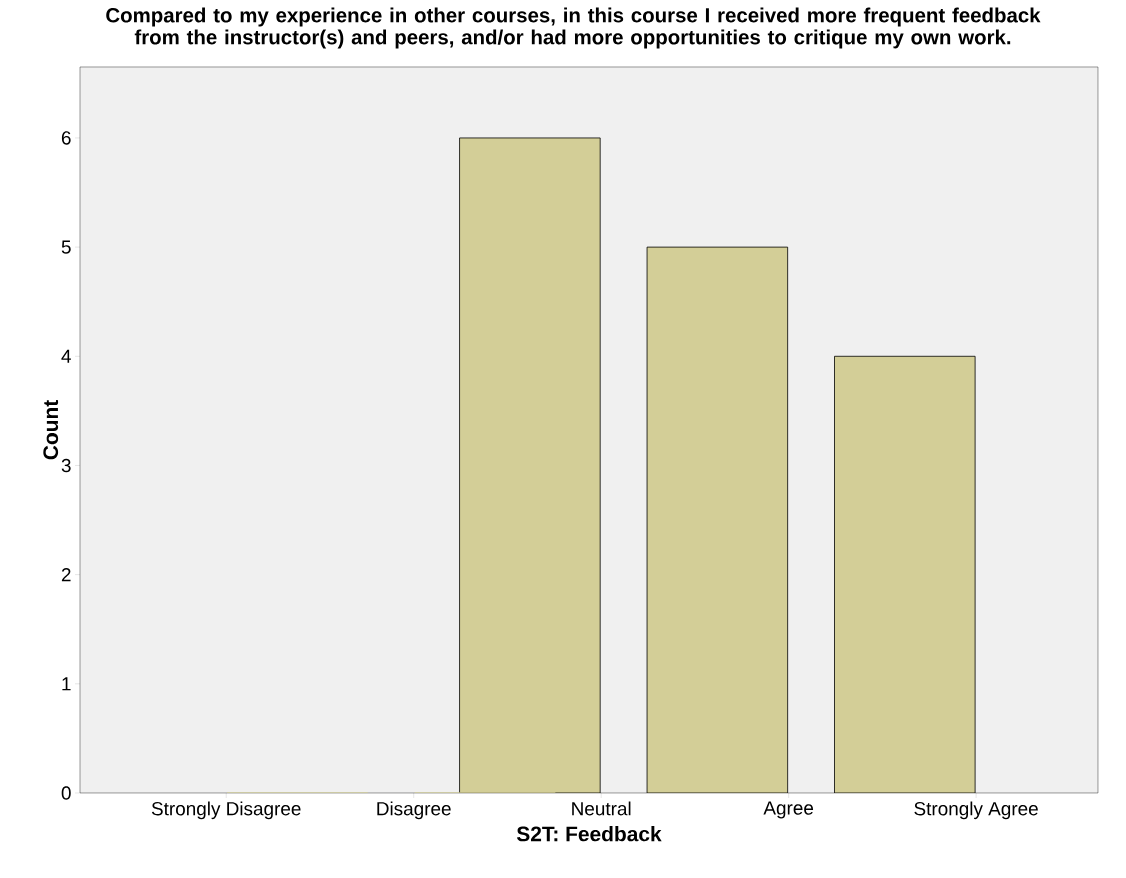  Describe the element at coordinates (66, 684) in the screenshot. I see `y-tick-label: 1` at that location.